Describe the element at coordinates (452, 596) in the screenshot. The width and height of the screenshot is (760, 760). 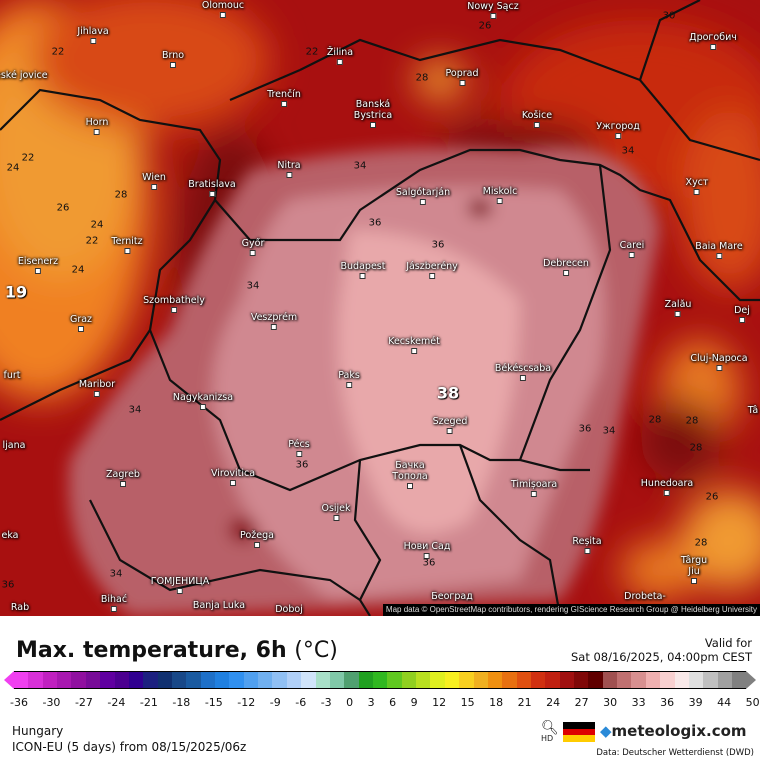
I see `city-label: Београд` at that location.